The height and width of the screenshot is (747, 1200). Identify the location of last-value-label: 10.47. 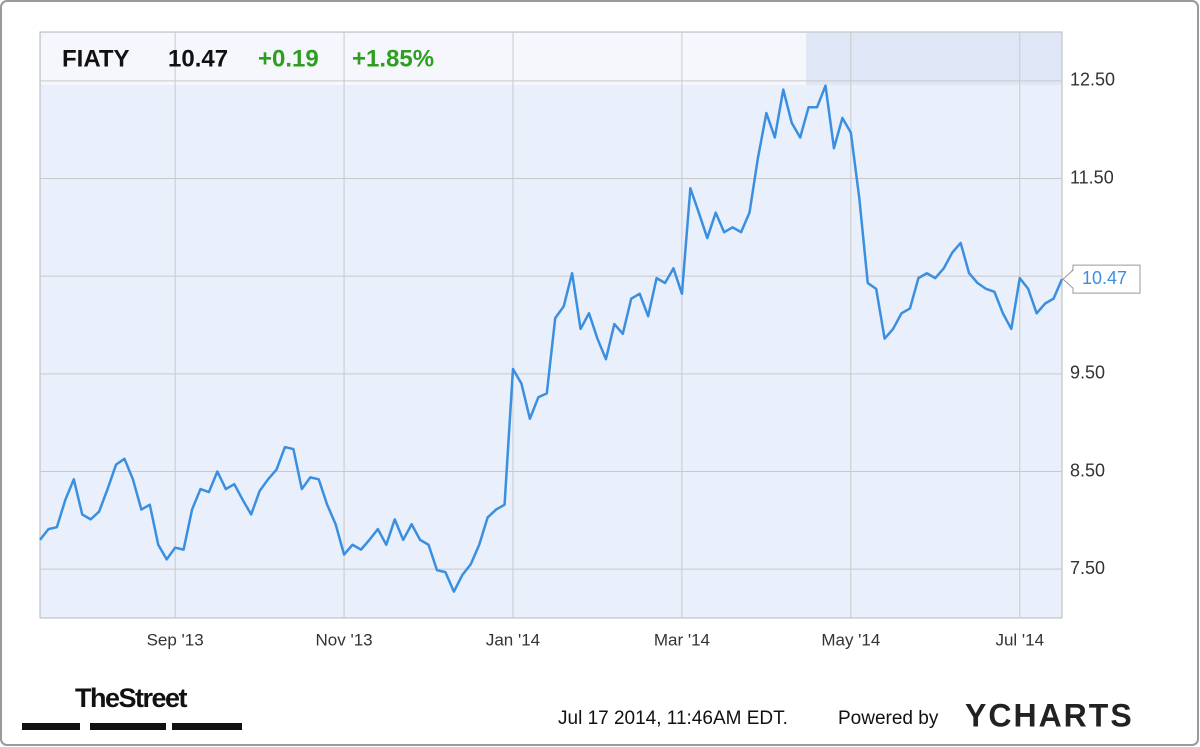
(1104, 278).